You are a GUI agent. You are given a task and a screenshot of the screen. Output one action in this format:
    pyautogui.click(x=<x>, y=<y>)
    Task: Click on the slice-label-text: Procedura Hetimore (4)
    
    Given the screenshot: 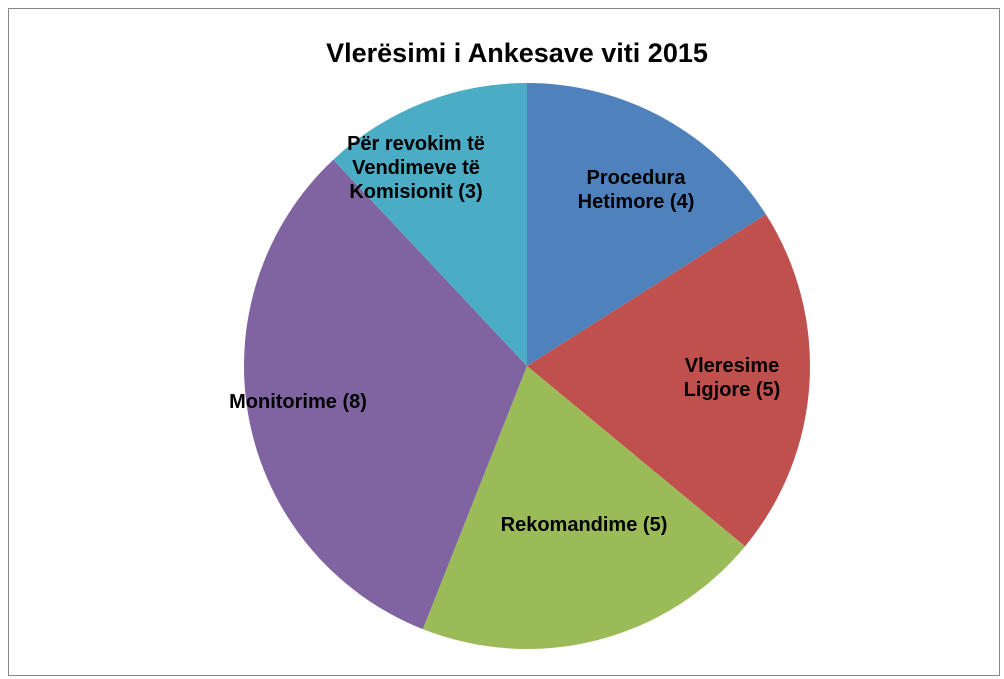 What is the action you would take?
    pyautogui.click(x=636, y=190)
    